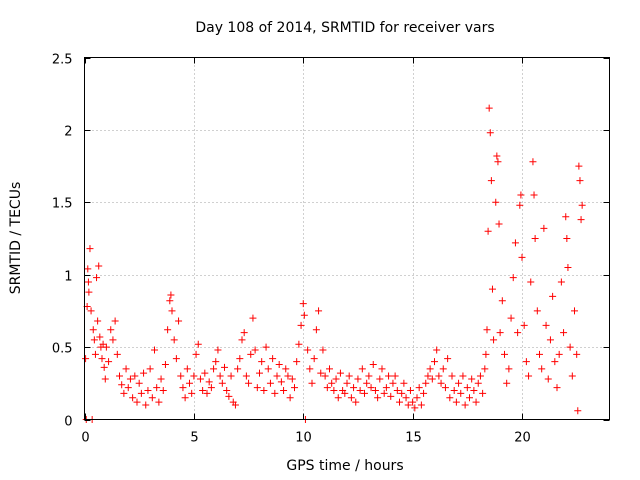  What do you see at coordinates (68, 277) in the screenshot?
I see `y-tick-label: 1` at bounding box center [68, 277].